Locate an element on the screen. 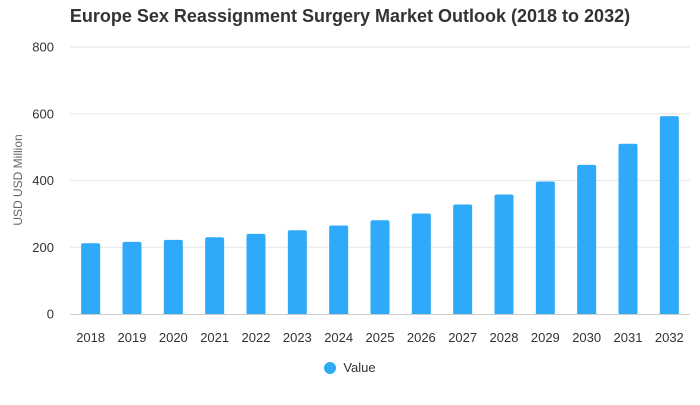 The width and height of the screenshot is (700, 405). x-tick-label: 2021 is located at coordinates (214, 337).